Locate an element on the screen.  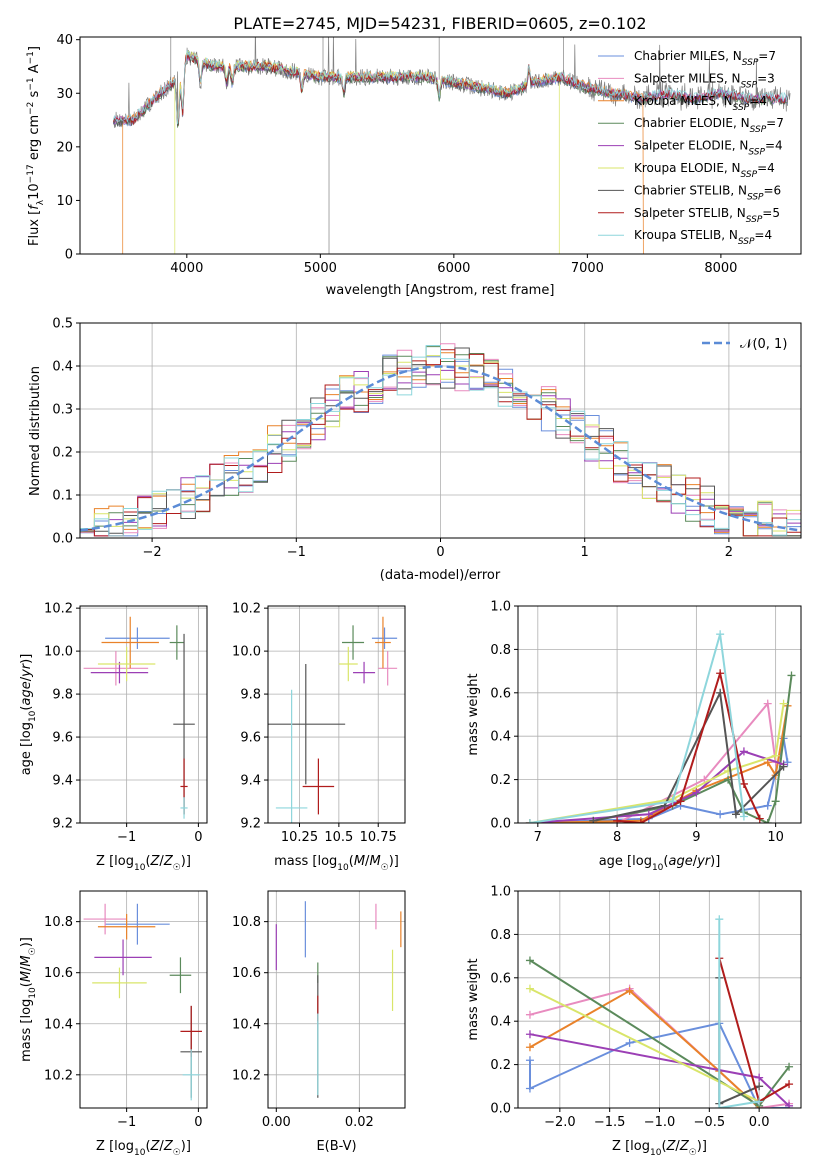
series-line-chabrier-stelib is located at coordinates (689, 755).